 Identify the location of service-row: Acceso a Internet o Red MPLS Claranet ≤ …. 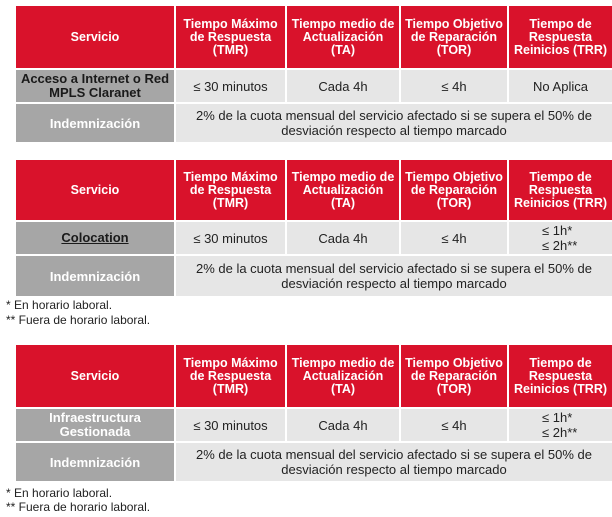
(314, 86).